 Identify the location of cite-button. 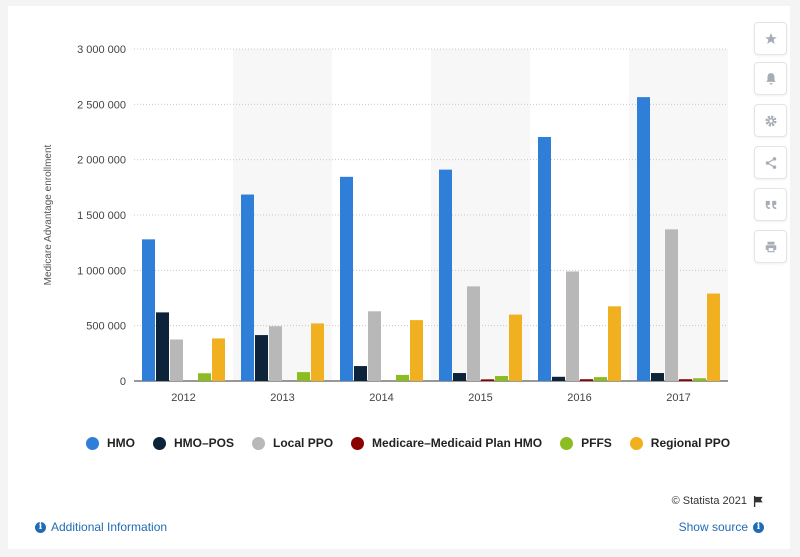
(770, 204).